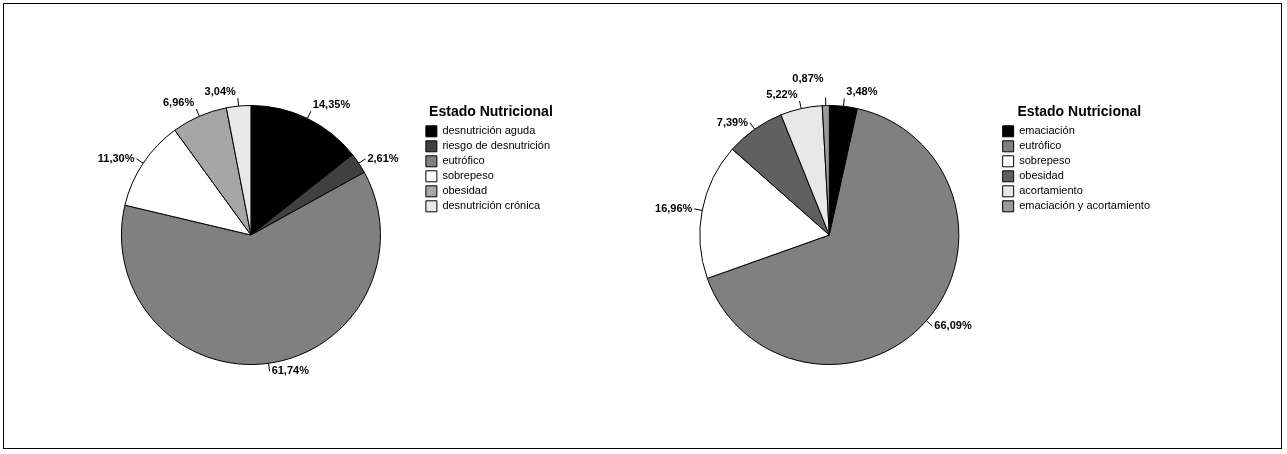 The image size is (1287, 454). Describe the element at coordinates (116, 157) in the screenshot. I see `data-label: 11,30%` at that location.